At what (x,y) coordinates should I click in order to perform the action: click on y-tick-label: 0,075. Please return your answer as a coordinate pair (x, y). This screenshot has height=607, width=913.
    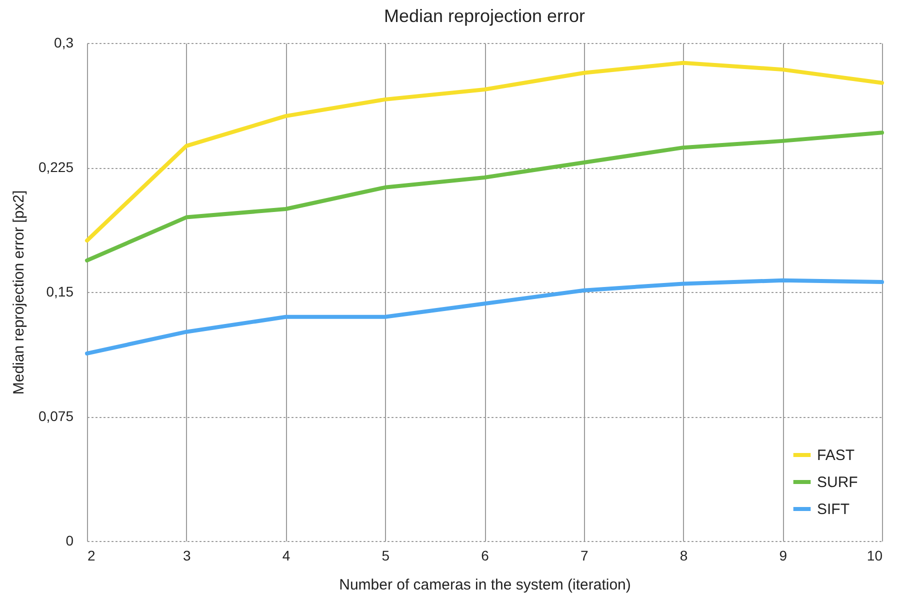
    Looking at the image, I should click on (56, 416).